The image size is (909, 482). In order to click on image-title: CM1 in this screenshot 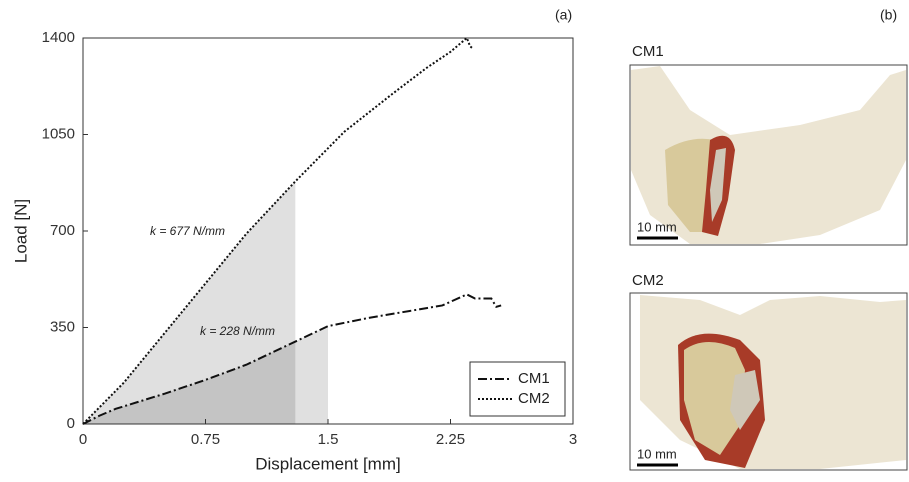, I will do `click(648, 51)`.